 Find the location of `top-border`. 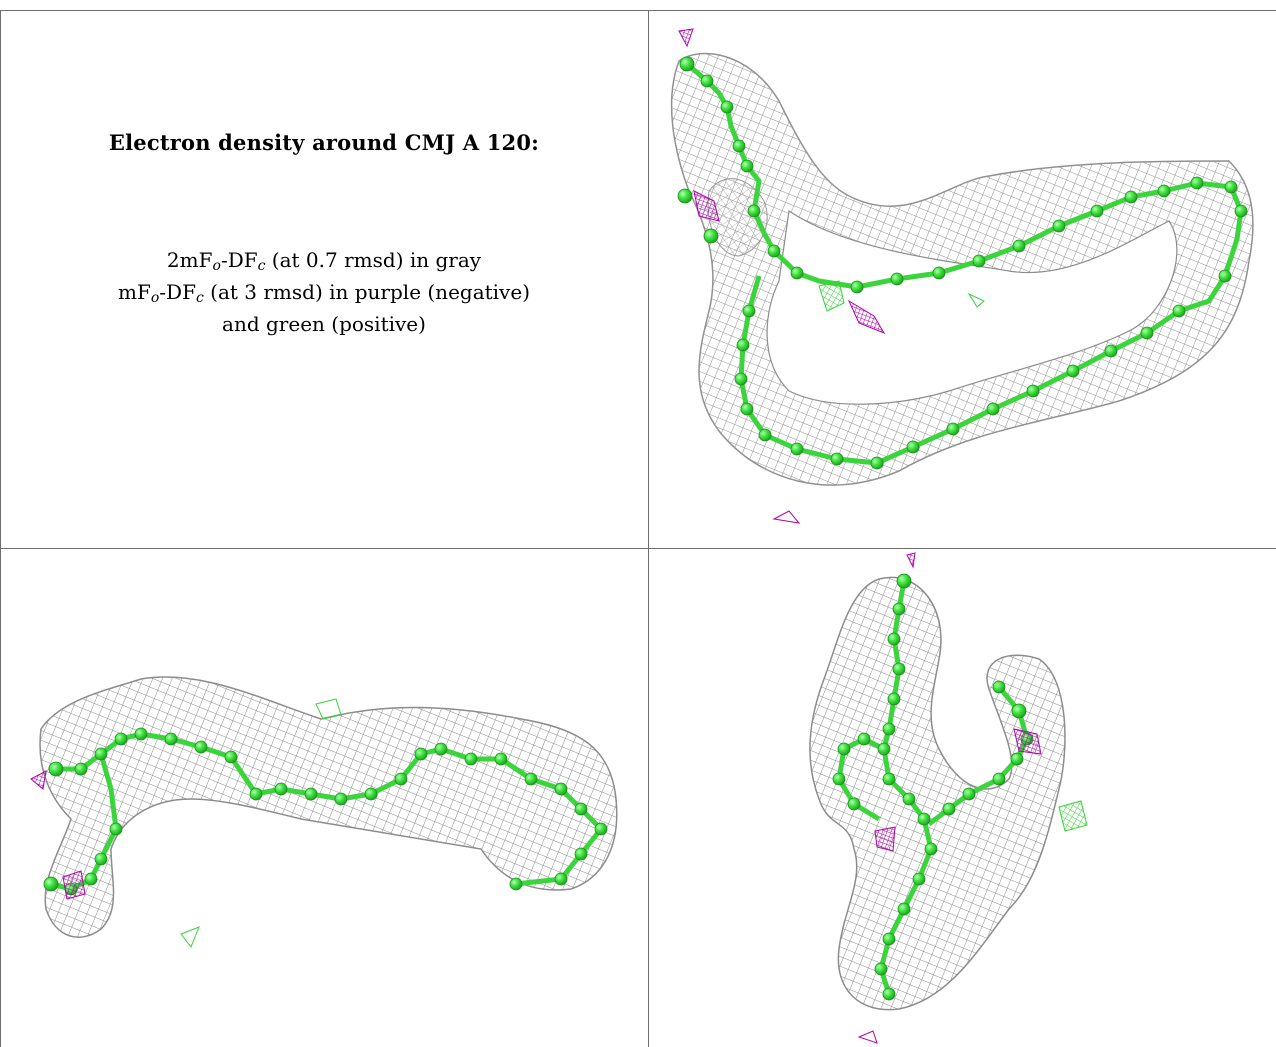

top-border is located at coordinates (638, 10).